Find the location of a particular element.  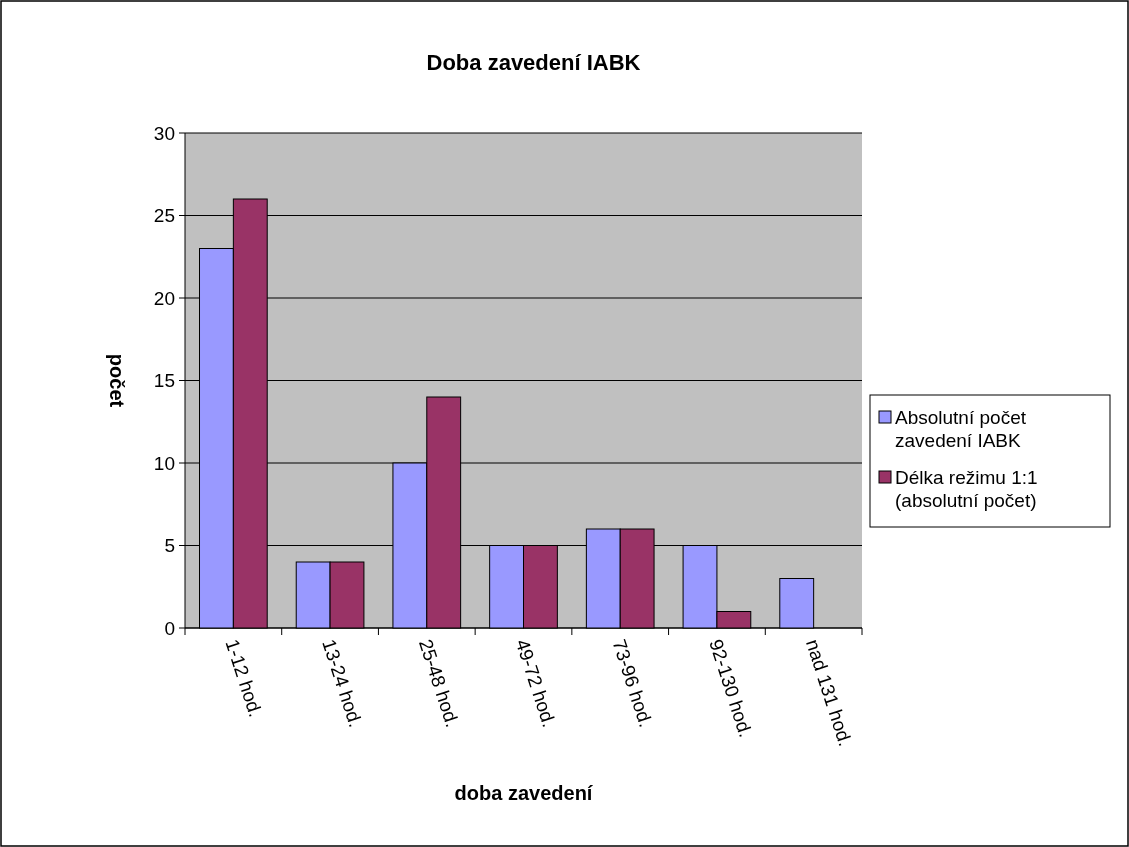

x-tick-label: 92-130 hod. is located at coordinates (731, 688).